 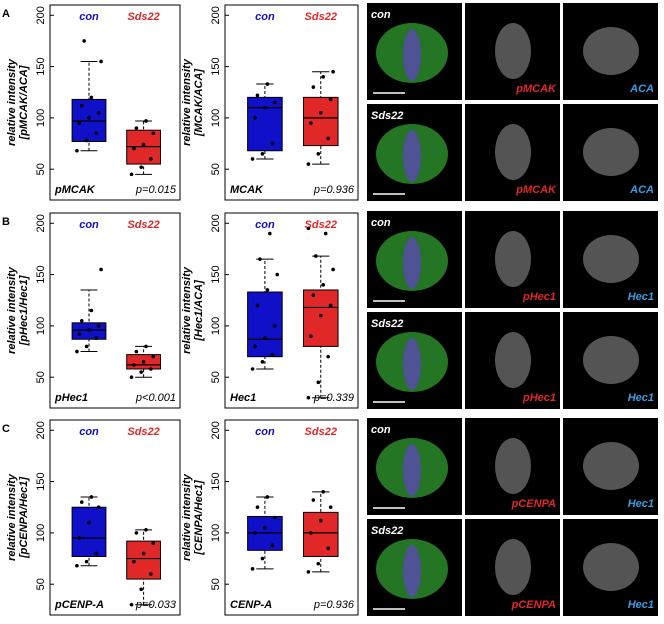 I want to click on image-label: Hec1, so click(x=641, y=504).